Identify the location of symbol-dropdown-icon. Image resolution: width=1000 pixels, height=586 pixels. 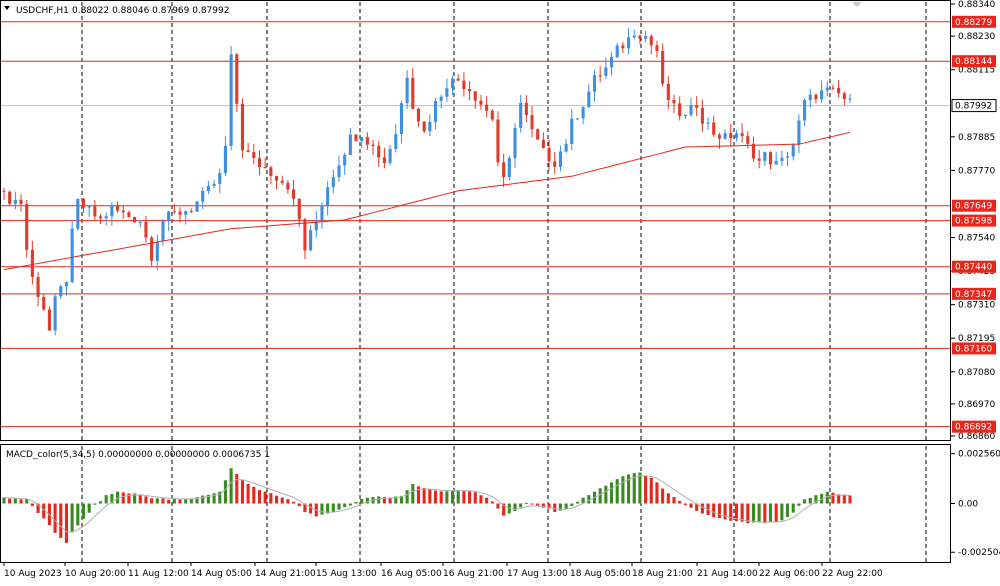
(7, 8).